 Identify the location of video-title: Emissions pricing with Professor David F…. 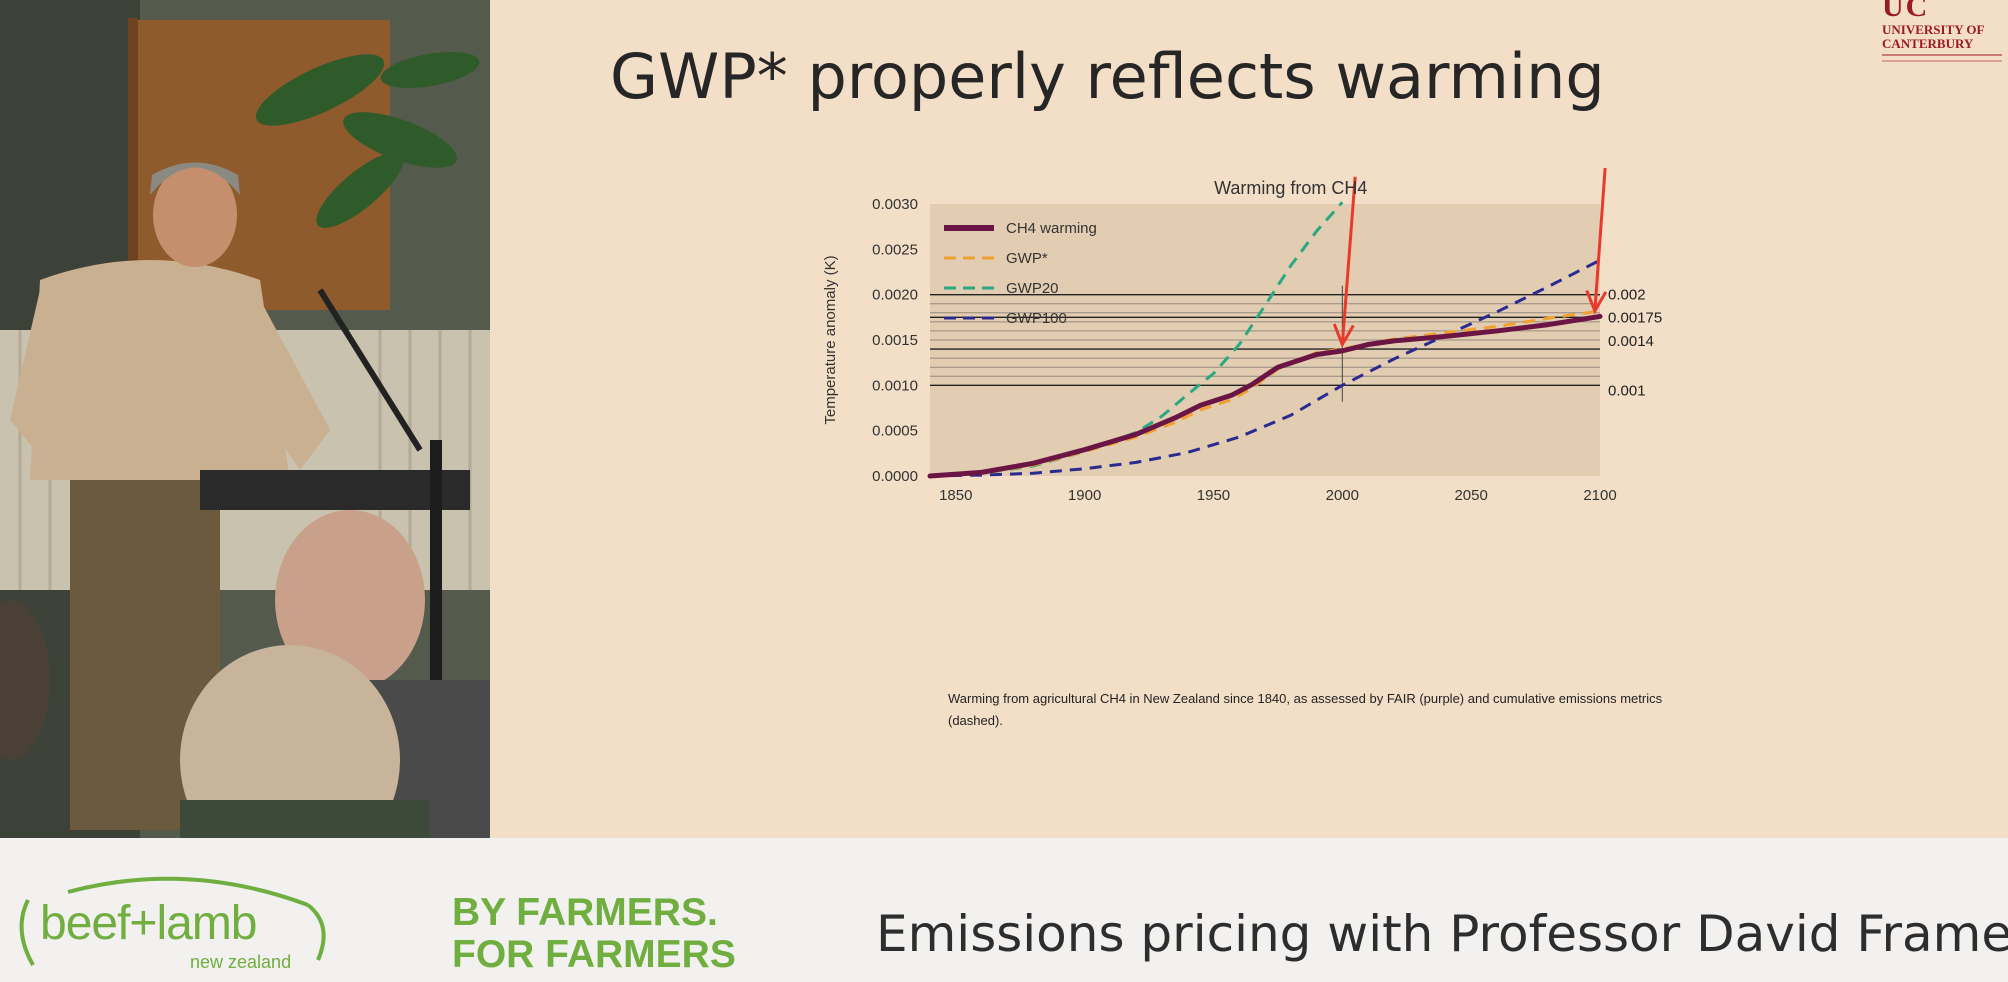
(1442, 934).